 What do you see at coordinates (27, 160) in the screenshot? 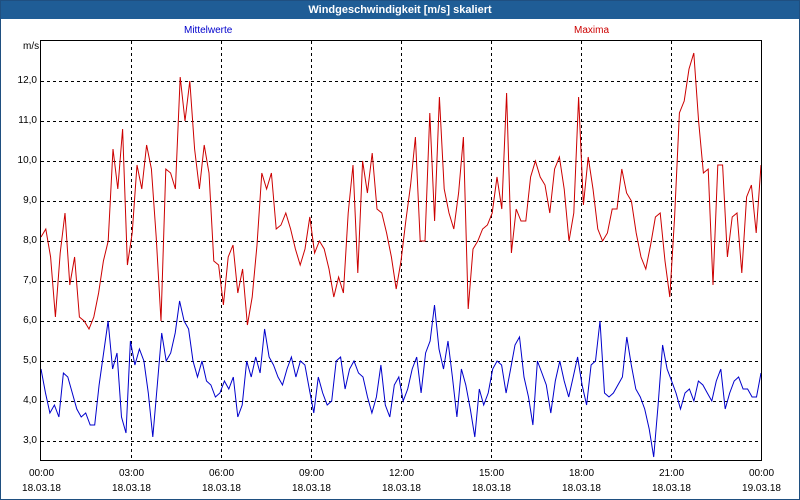
I see `y-tick-label: 10,0` at bounding box center [27, 160].